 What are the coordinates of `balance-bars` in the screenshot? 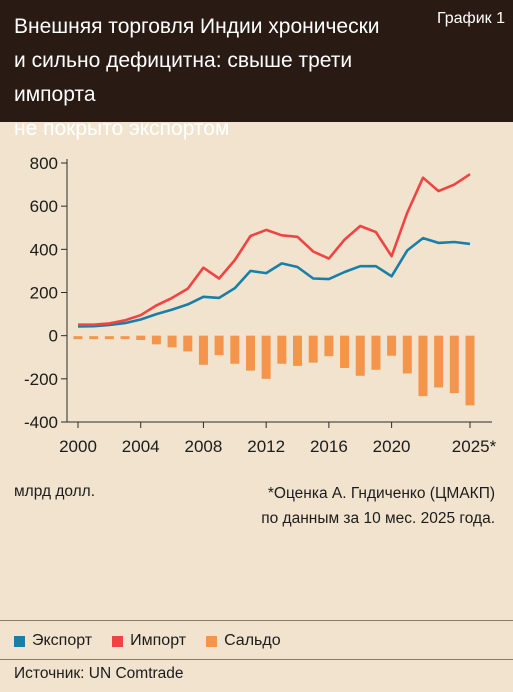 It's located at (274, 370).